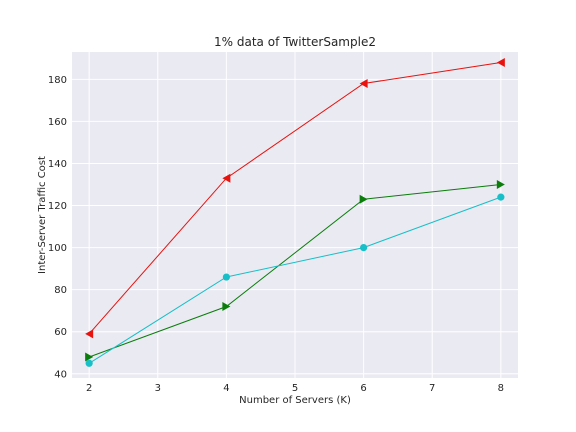 The width and height of the screenshot is (576, 432). What do you see at coordinates (226, 388) in the screenshot?
I see `x-tick-label: 4` at bounding box center [226, 388].